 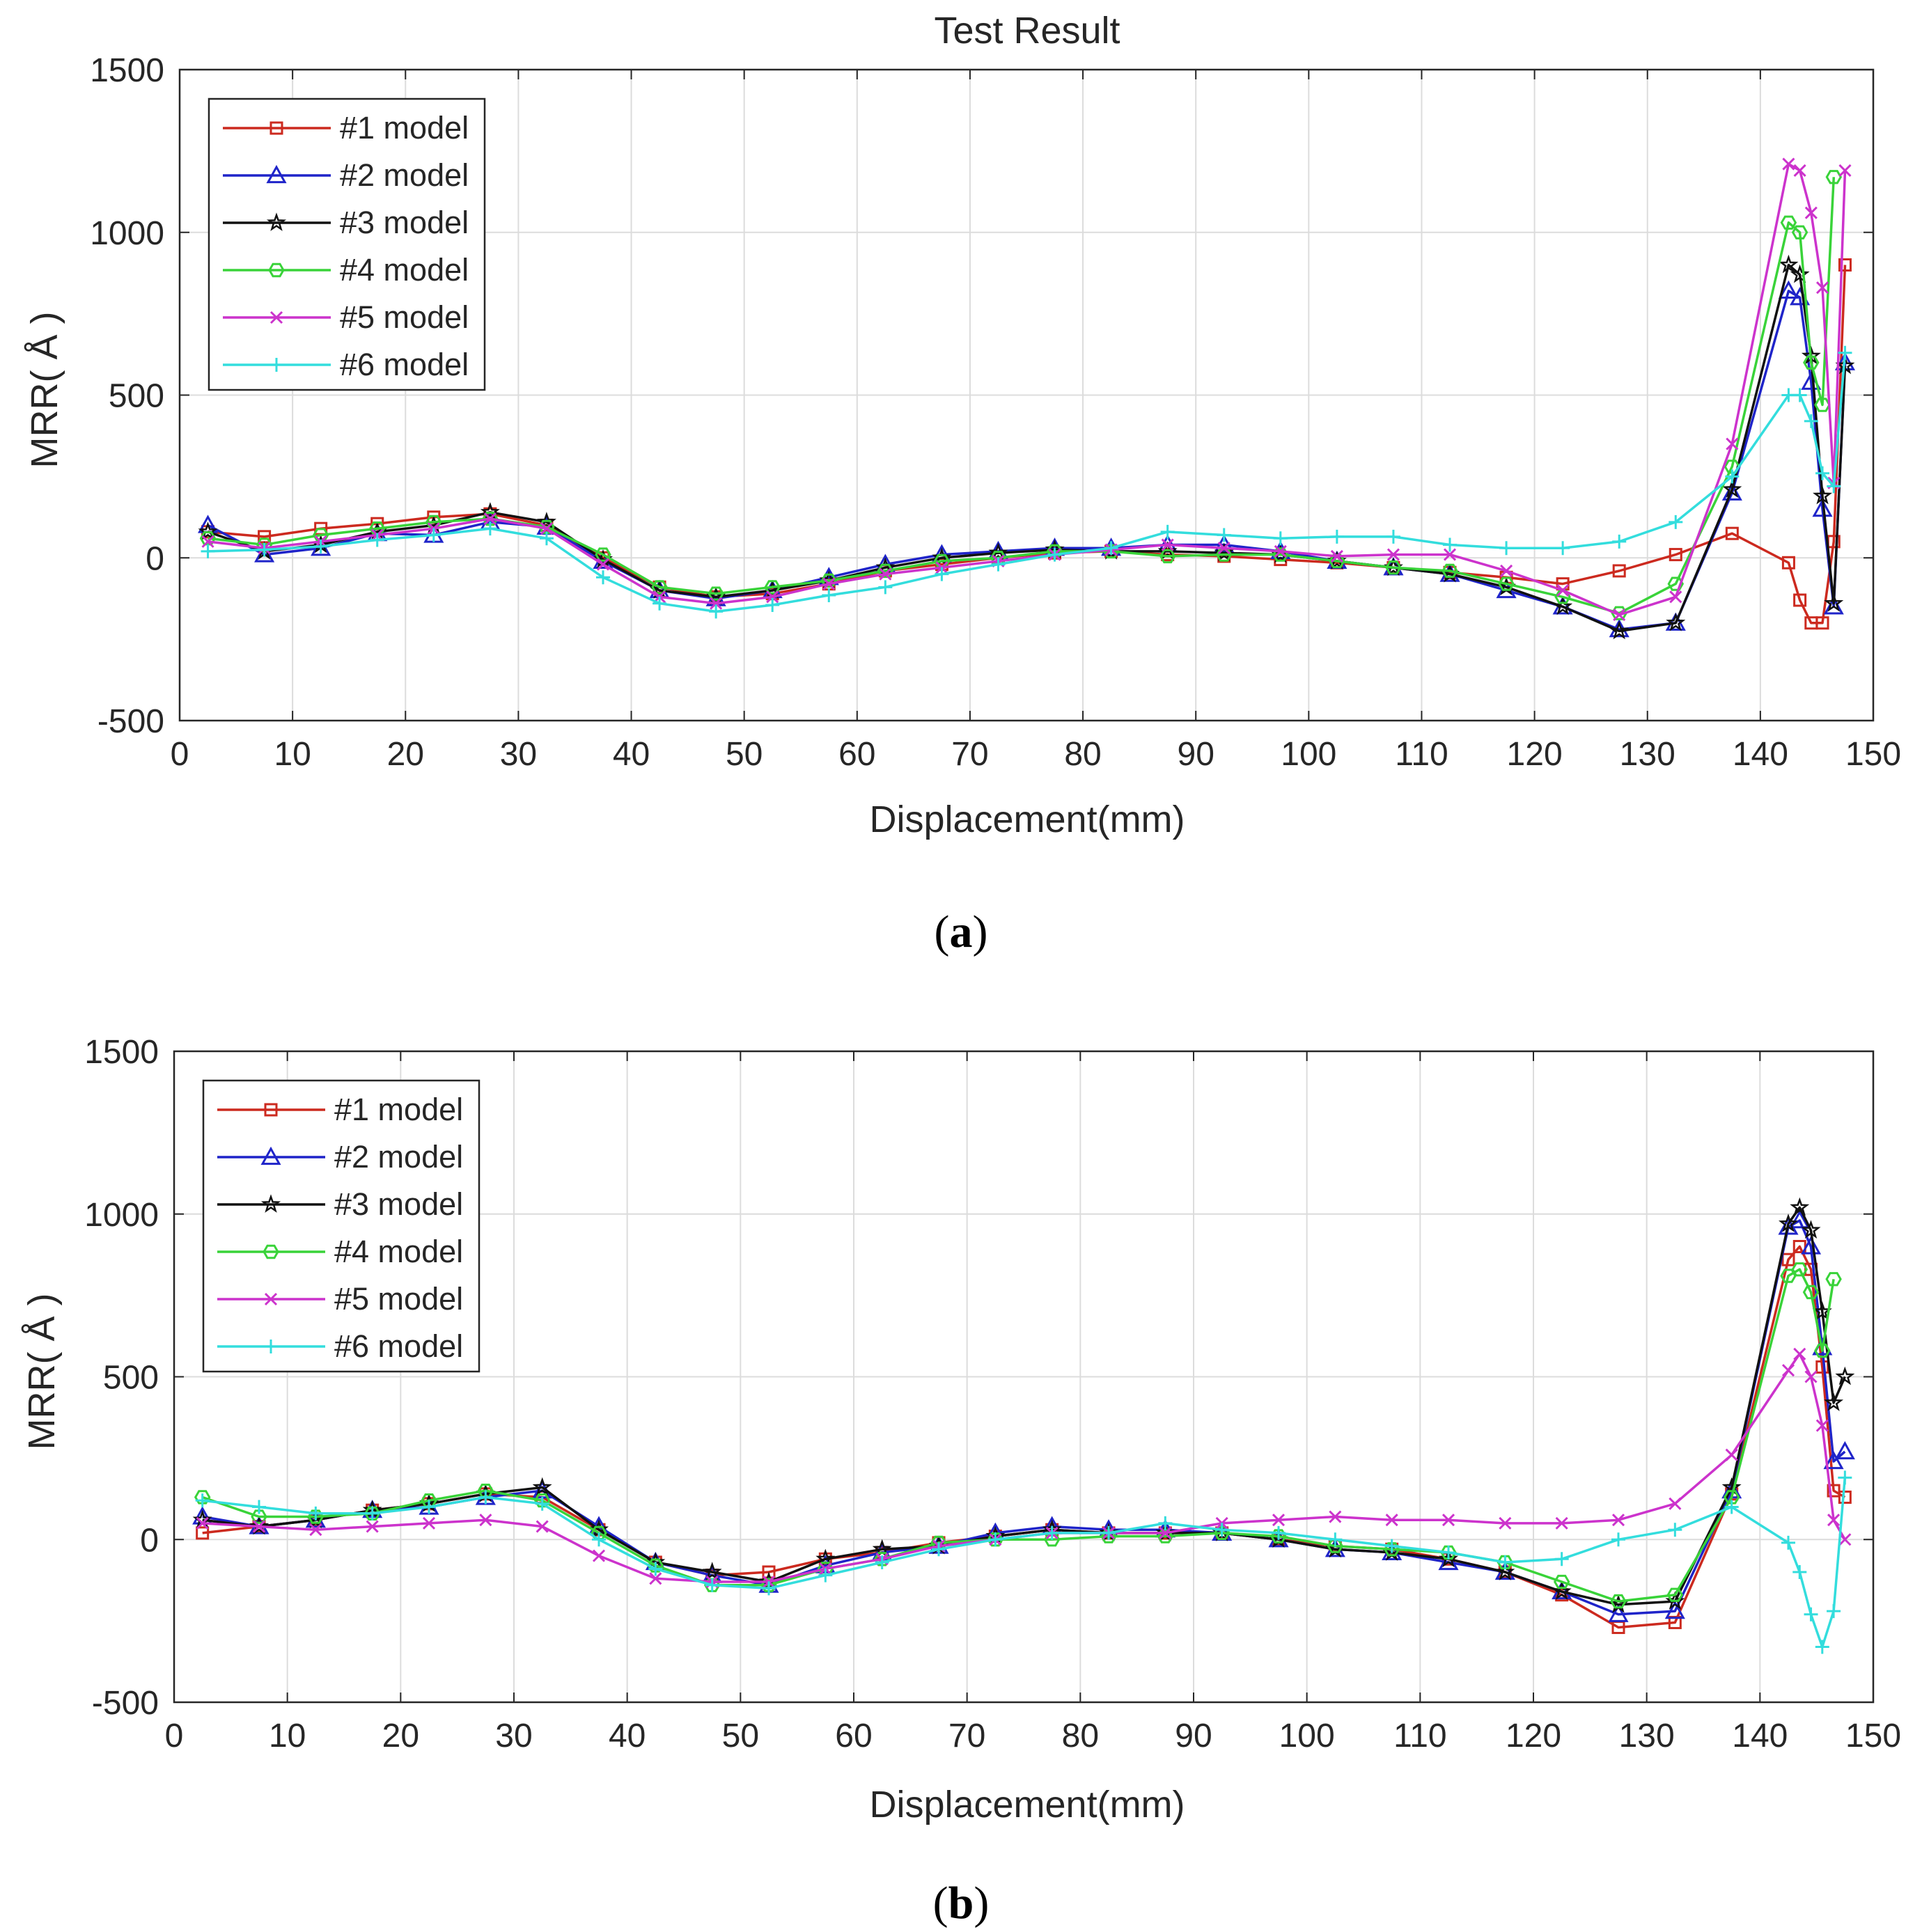 I want to click on x-tick-label: 20, so click(x=406, y=754).